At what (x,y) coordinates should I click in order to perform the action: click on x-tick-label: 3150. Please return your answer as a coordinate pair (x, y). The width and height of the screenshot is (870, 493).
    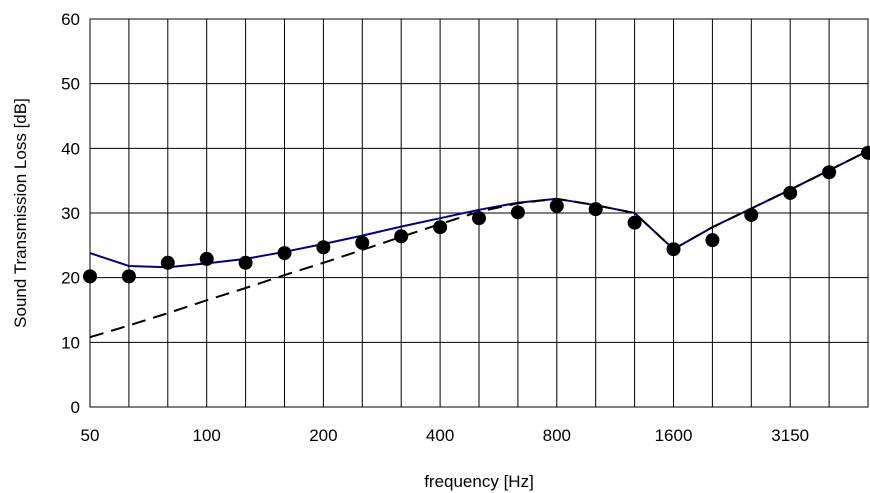
    Looking at the image, I should click on (790, 435).